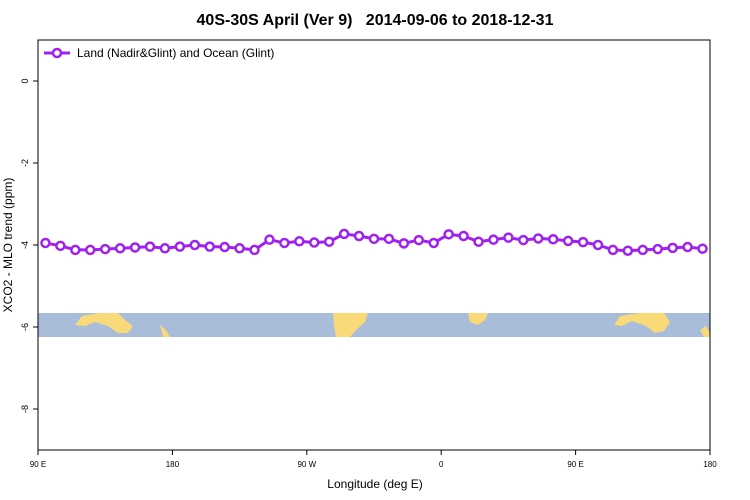  I want to click on legend-marker, so click(57, 53).